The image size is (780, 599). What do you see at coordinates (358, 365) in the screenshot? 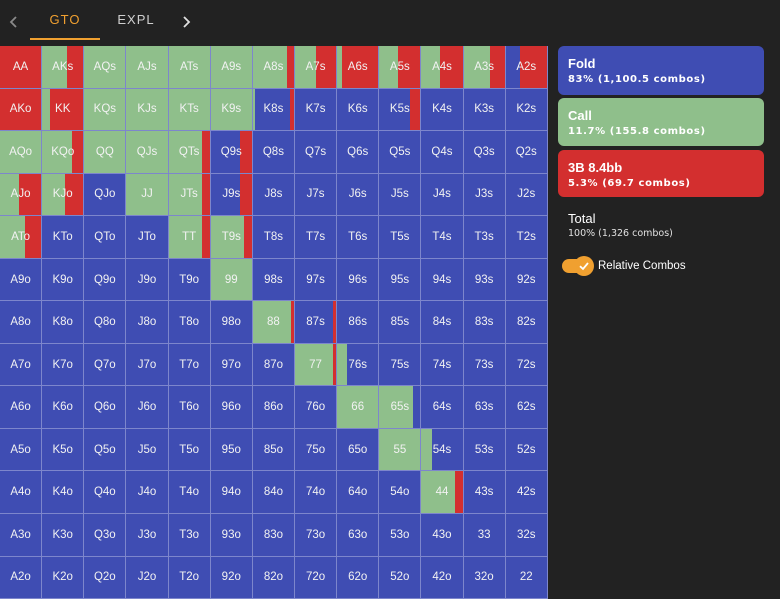
I see `hand-cell-76s: 76s` at bounding box center [358, 365].